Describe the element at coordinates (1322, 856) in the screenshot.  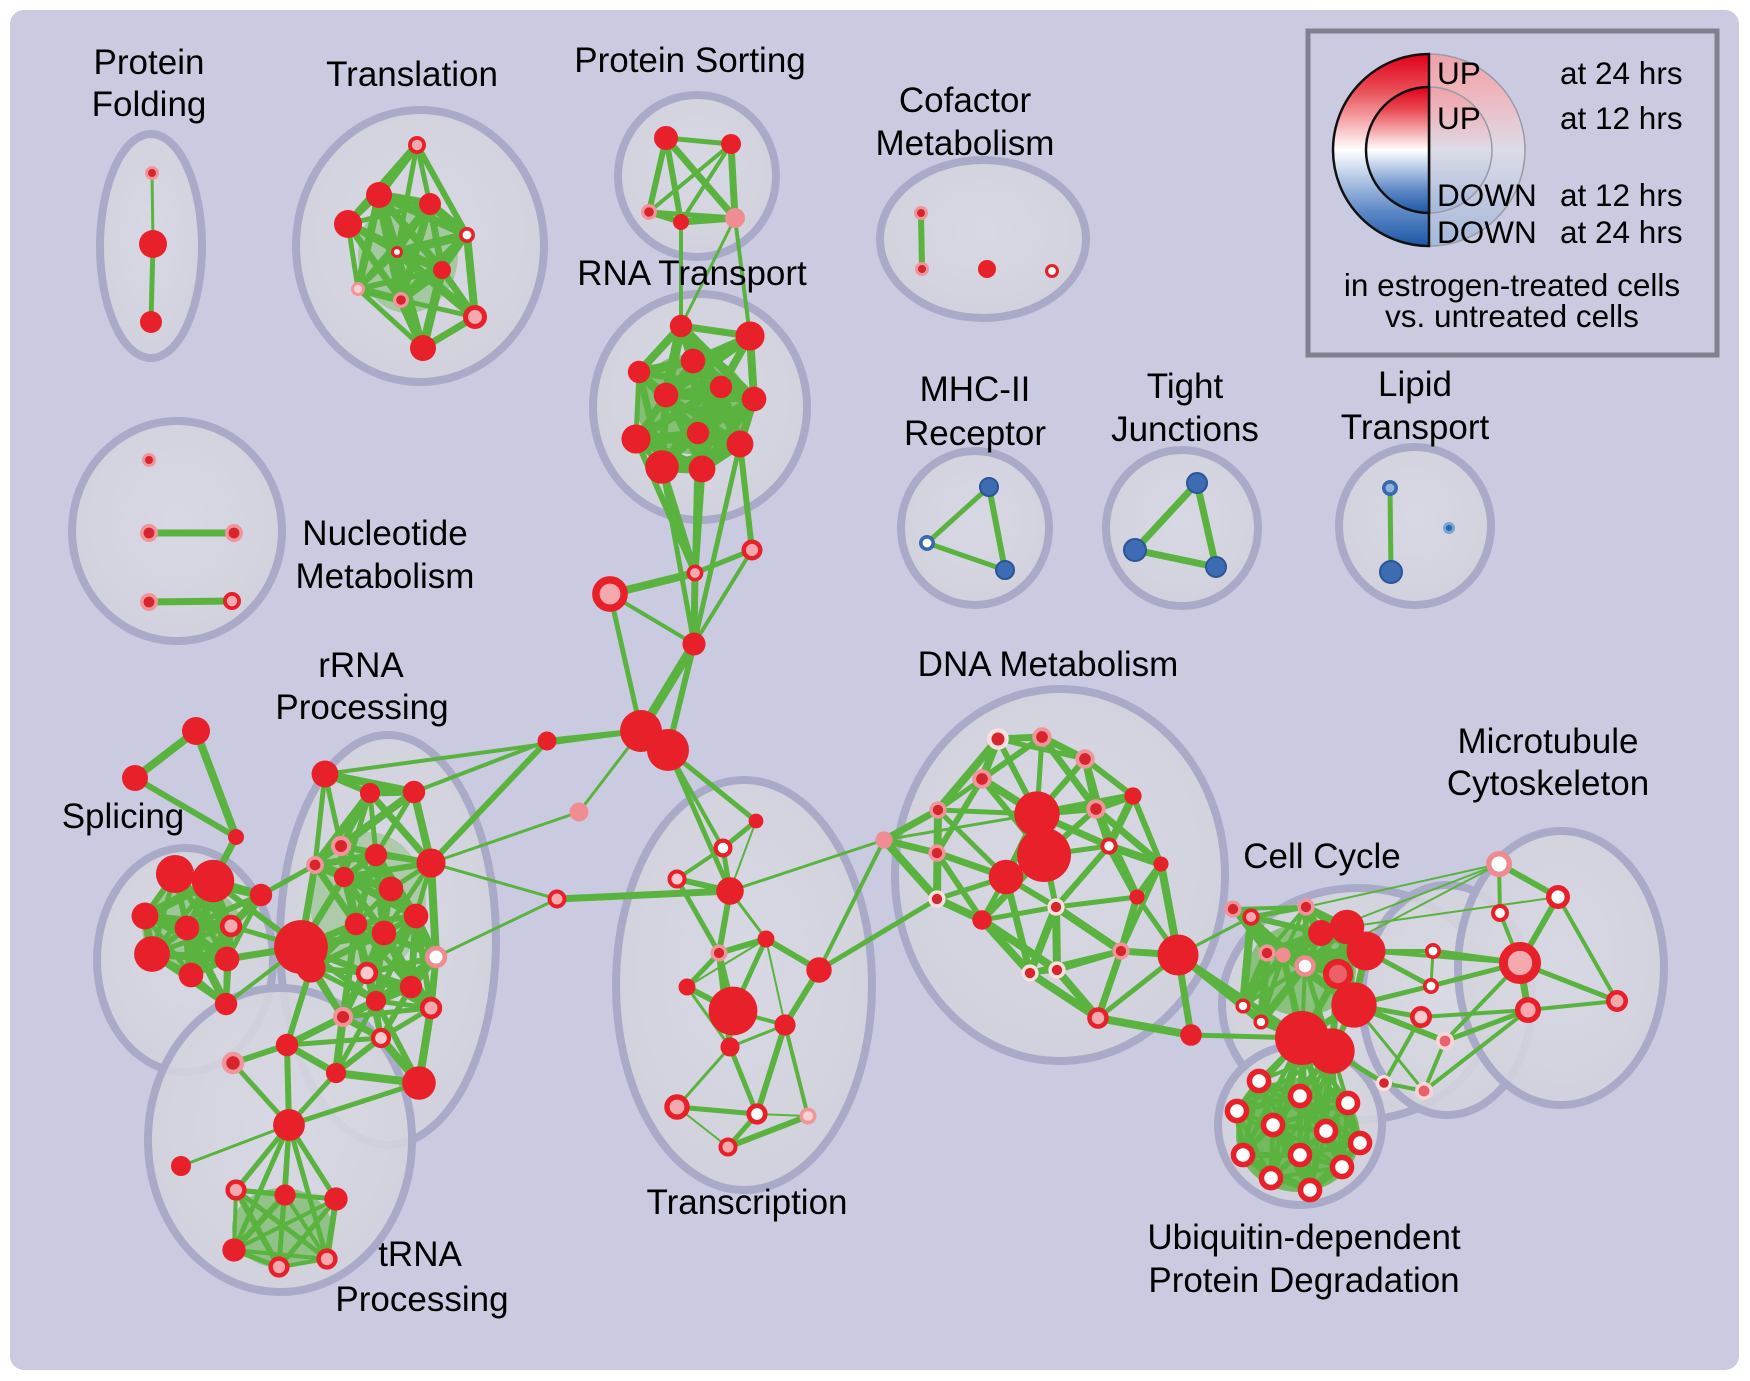
I see `svg-text: Cell Cycle` at that location.